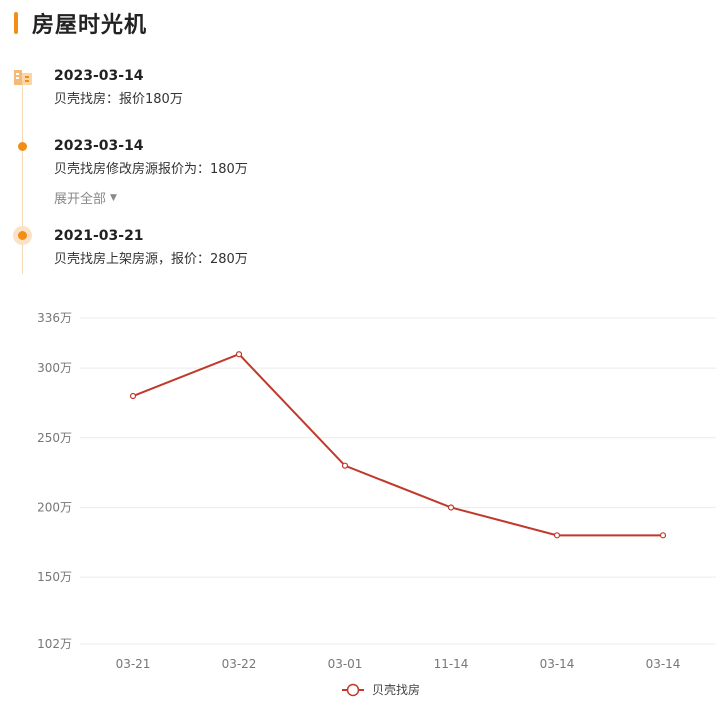  Describe the element at coordinates (22, 235) in the screenshot. I see `timeline-dot-current` at that location.